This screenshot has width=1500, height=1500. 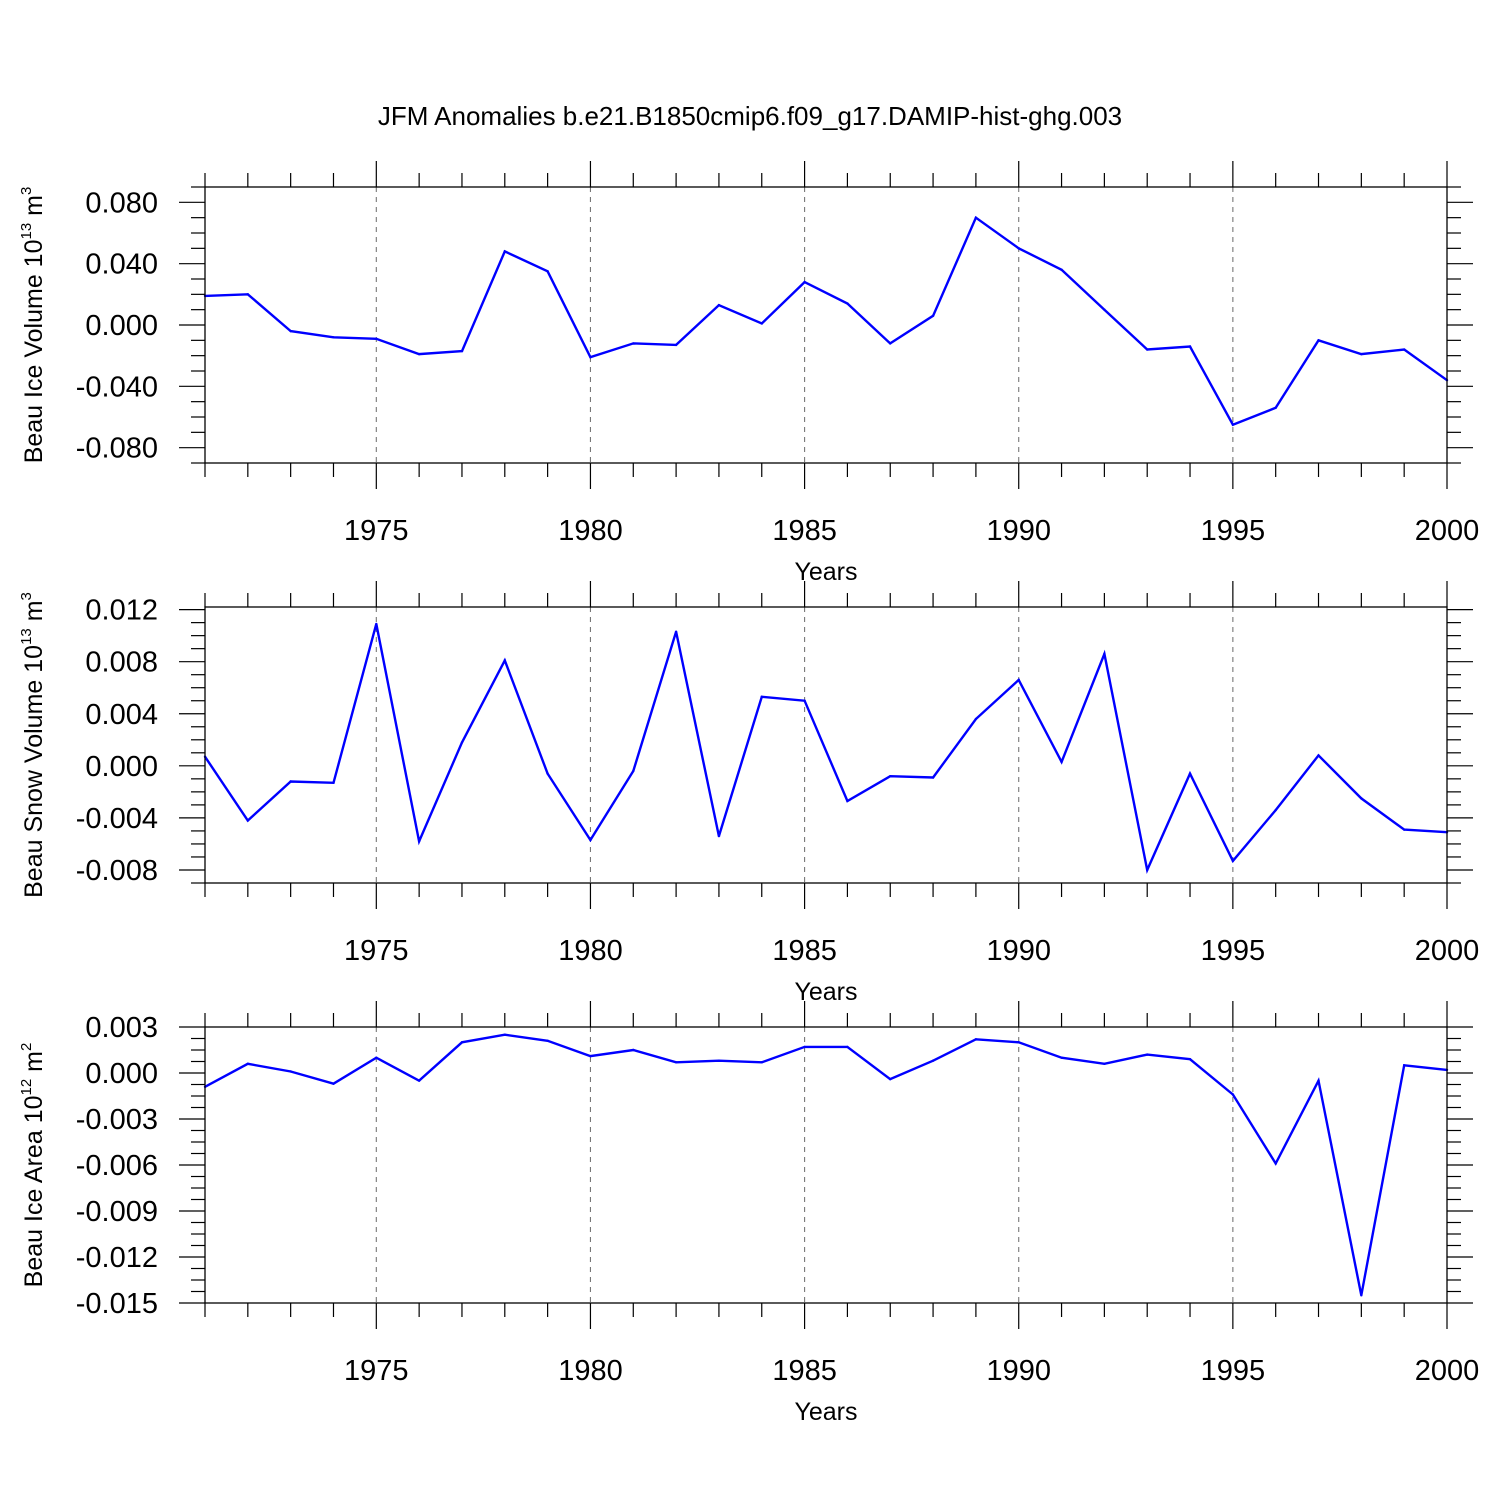 I want to click on y-tick-label: 0.012, so click(x=121, y=611).